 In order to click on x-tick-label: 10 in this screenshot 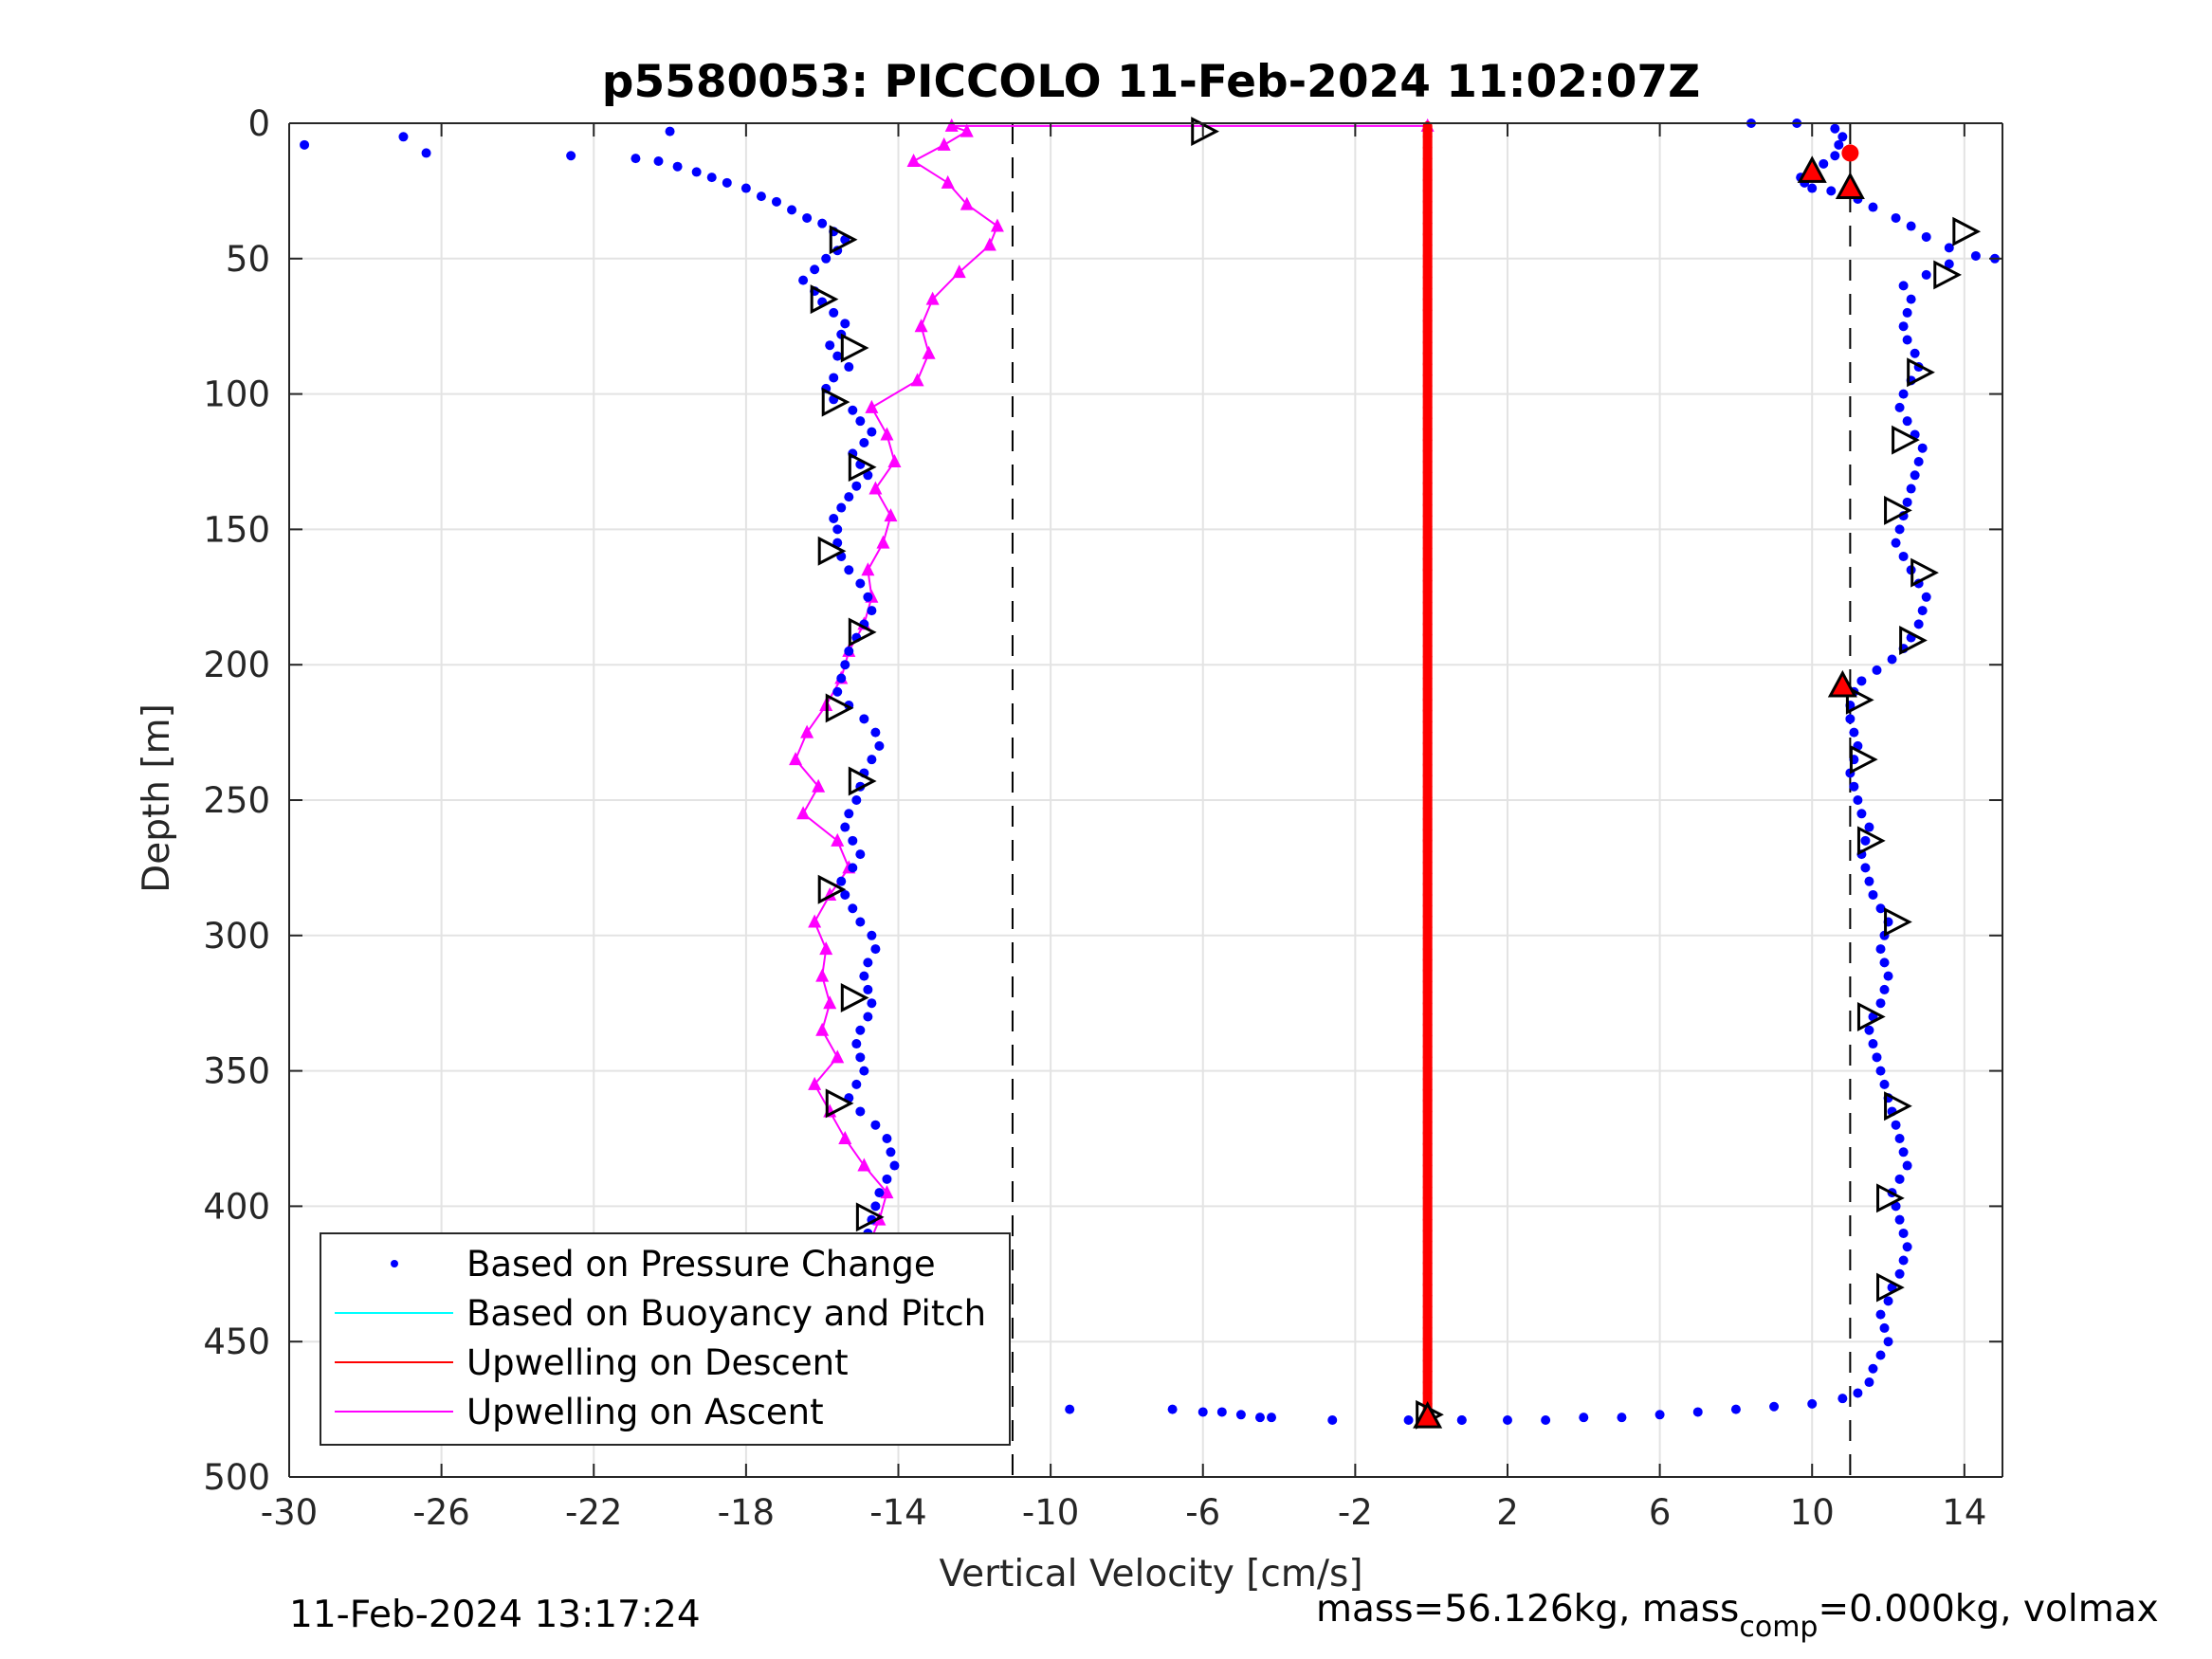, I will do `click(1812, 1512)`.